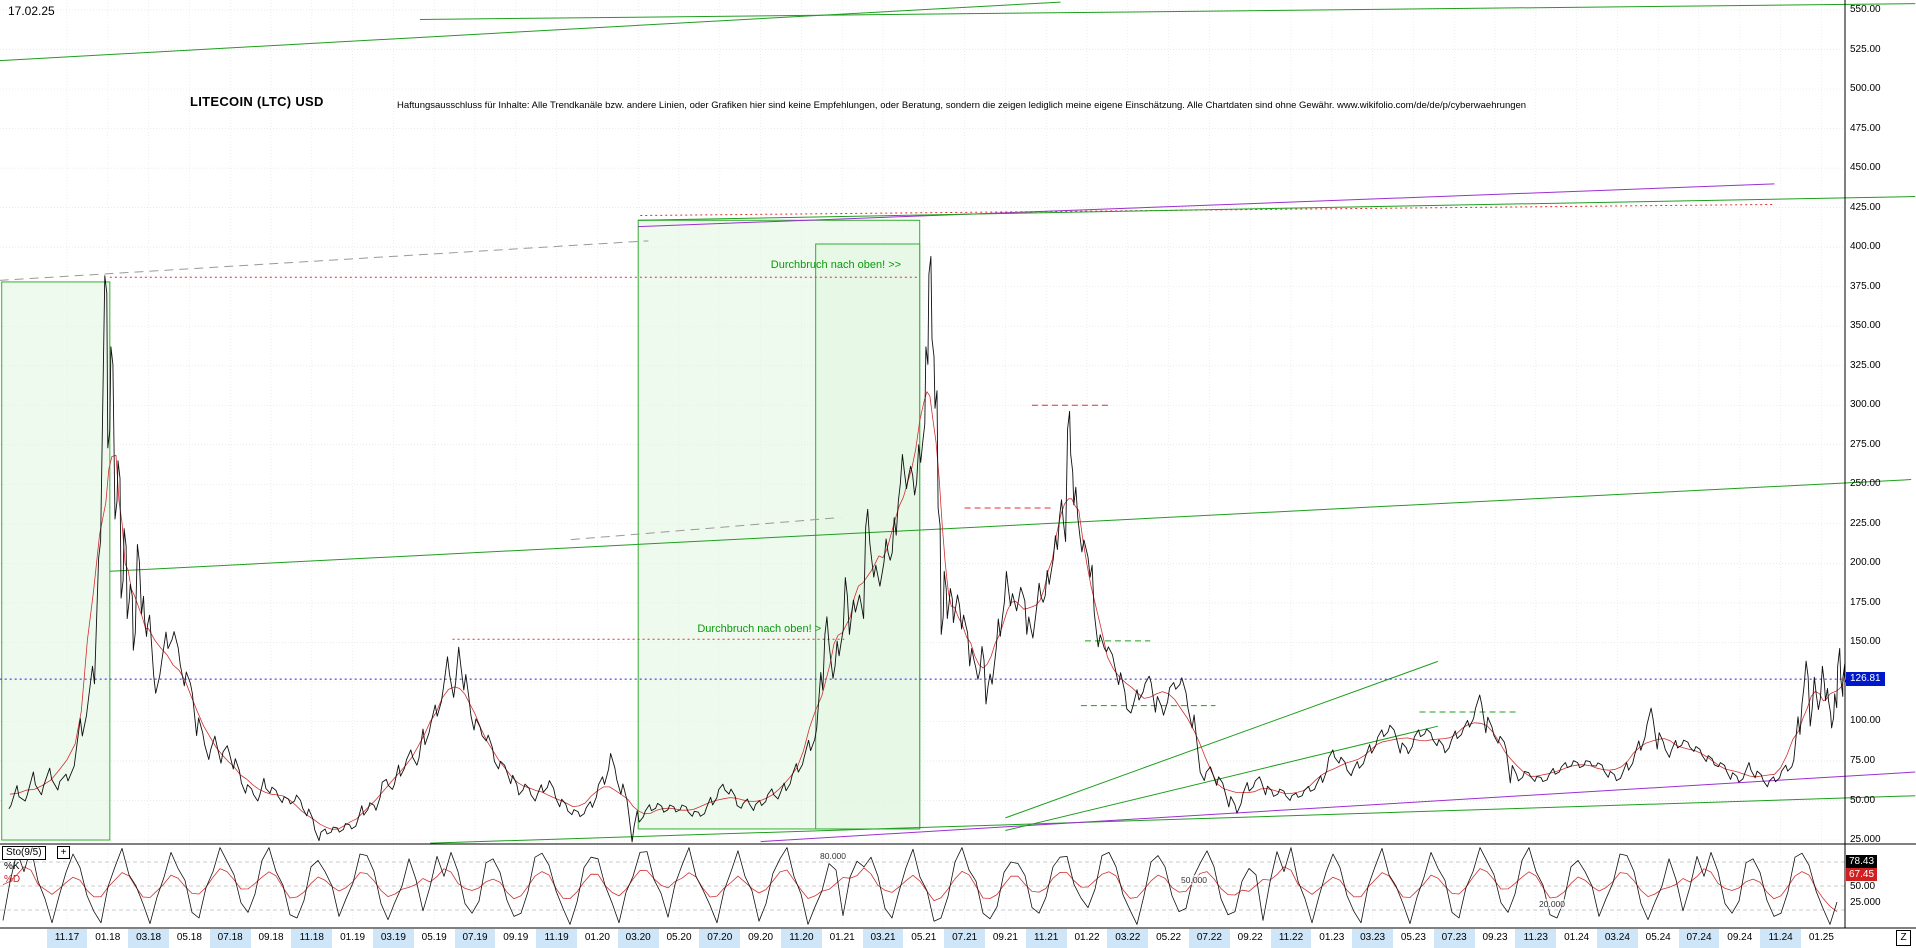  What do you see at coordinates (1865, 840) in the screenshot?
I see `price-axis-tick: 25.000` at bounding box center [1865, 840].